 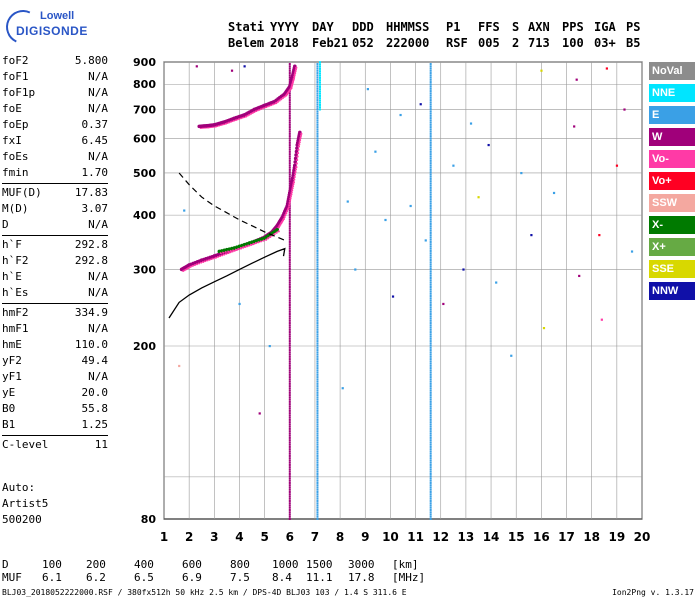 I want to click on y-tick-label: 700, so click(x=144, y=109).